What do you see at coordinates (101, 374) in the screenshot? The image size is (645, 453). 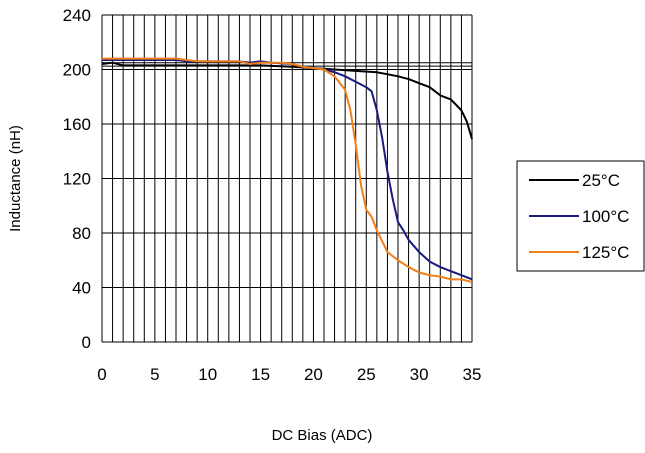 I see `x-tick-label: 0` at bounding box center [101, 374].